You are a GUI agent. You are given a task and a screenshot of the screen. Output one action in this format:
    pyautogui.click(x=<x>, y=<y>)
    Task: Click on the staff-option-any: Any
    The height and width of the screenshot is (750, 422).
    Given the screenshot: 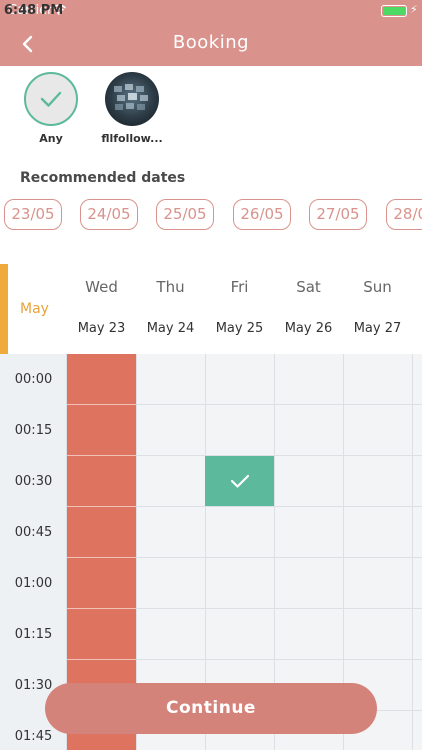 What is the action you would take?
    pyautogui.click(x=51, y=108)
    